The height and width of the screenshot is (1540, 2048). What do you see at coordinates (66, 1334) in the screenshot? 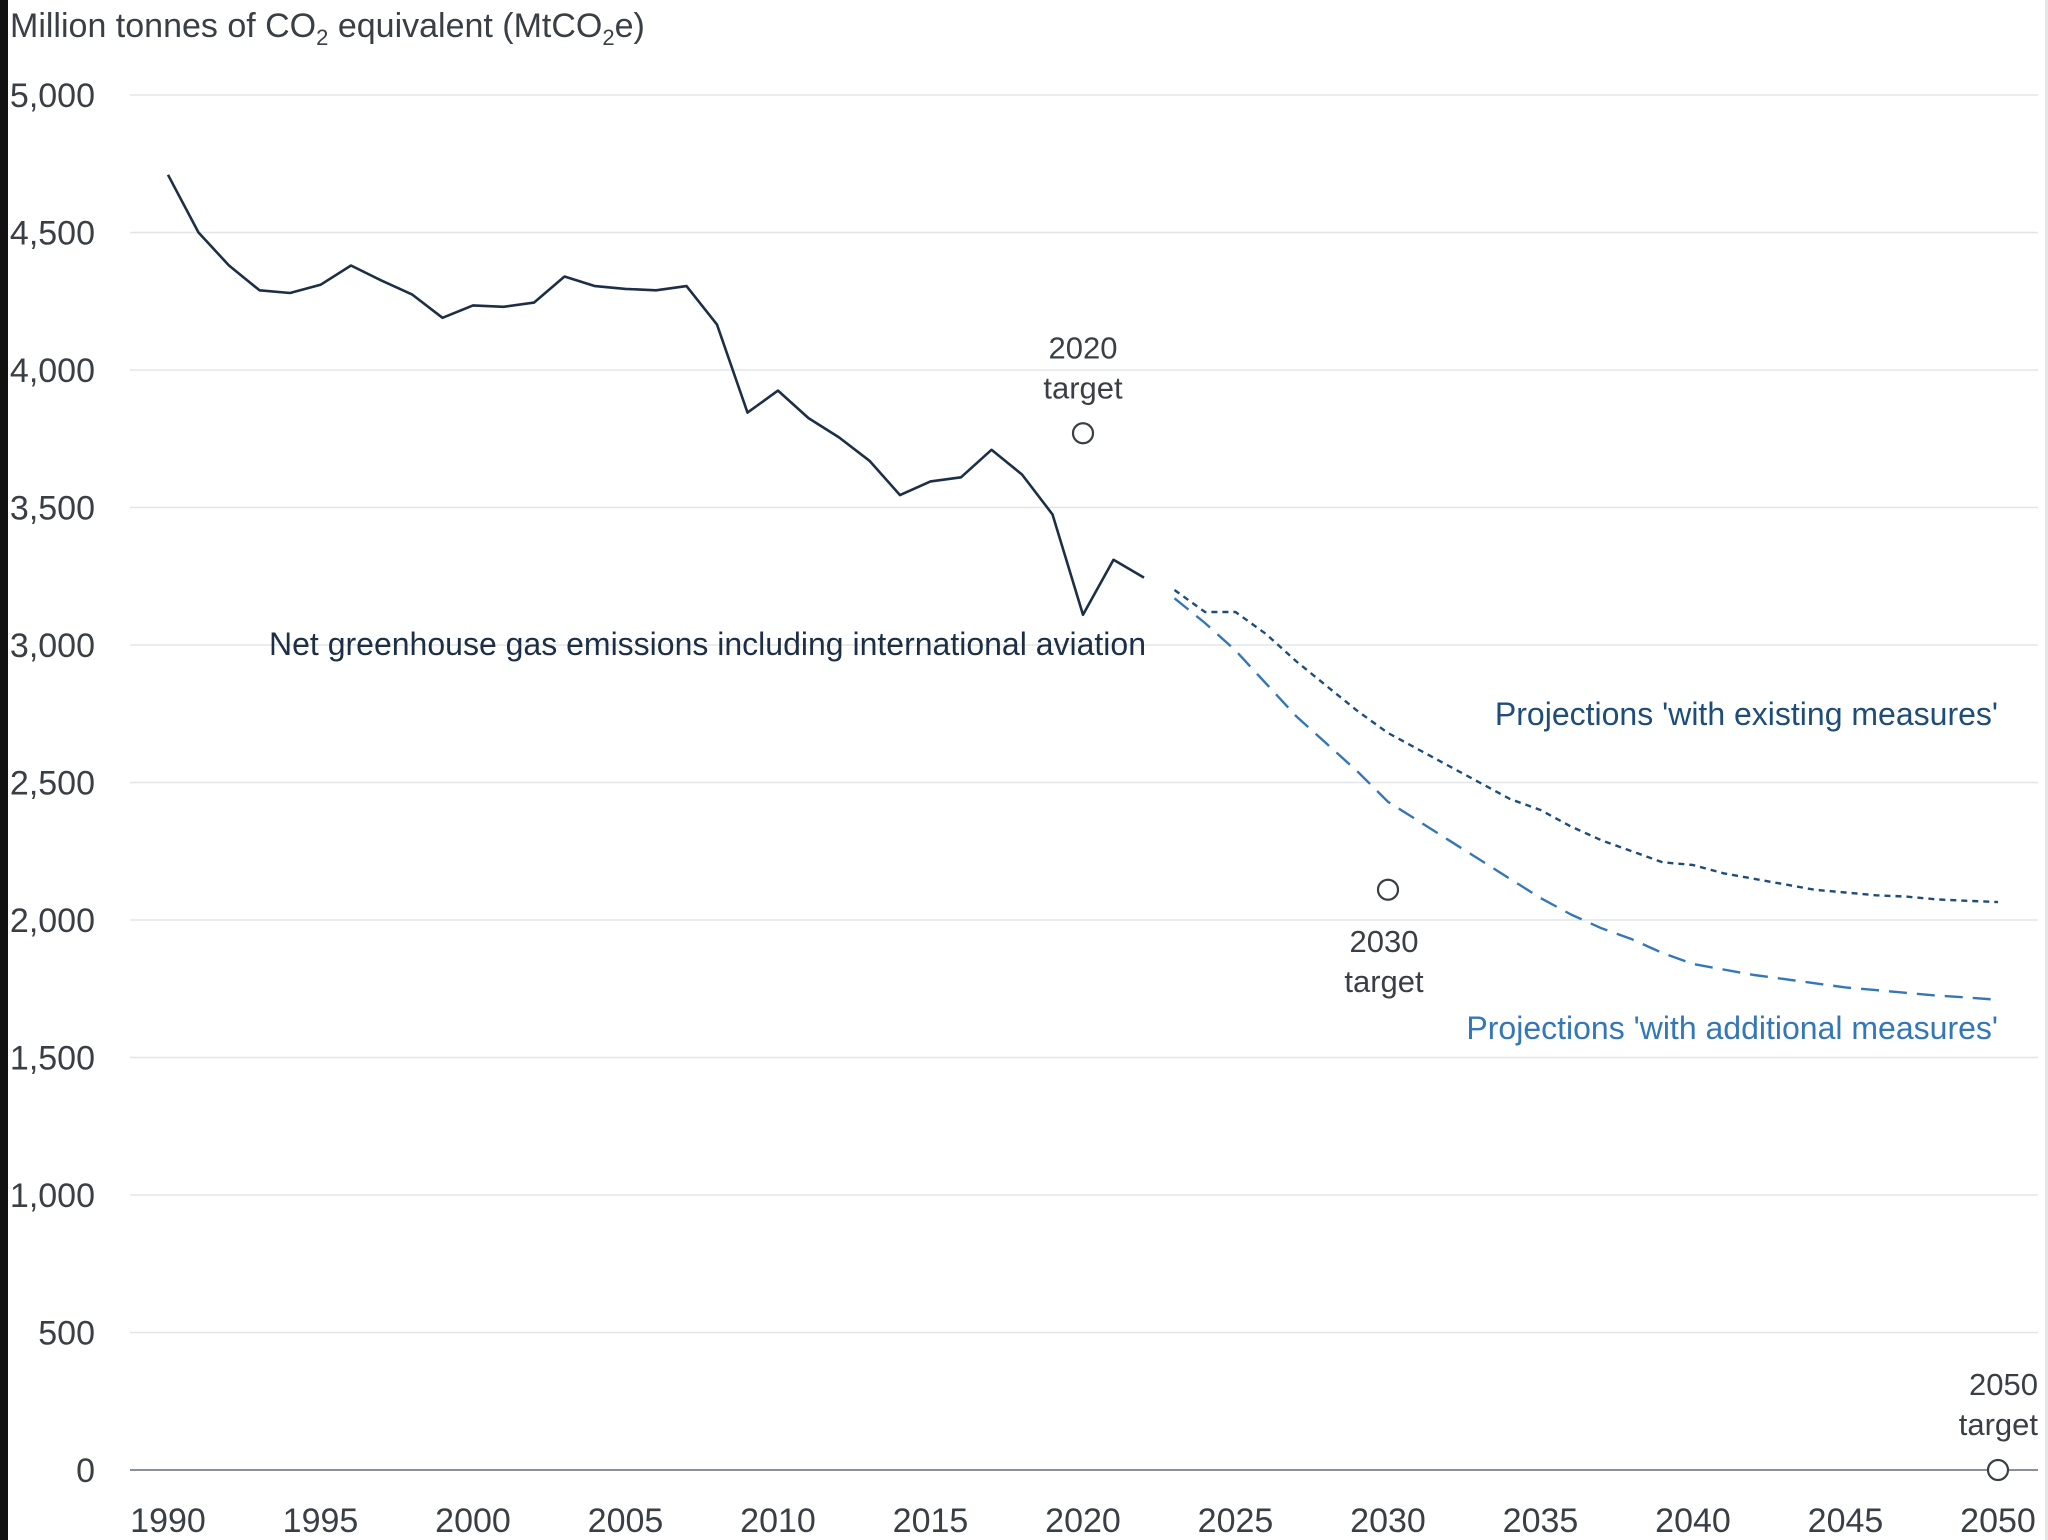
I see `y-tick-label: 500` at bounding box center [66, 1334].